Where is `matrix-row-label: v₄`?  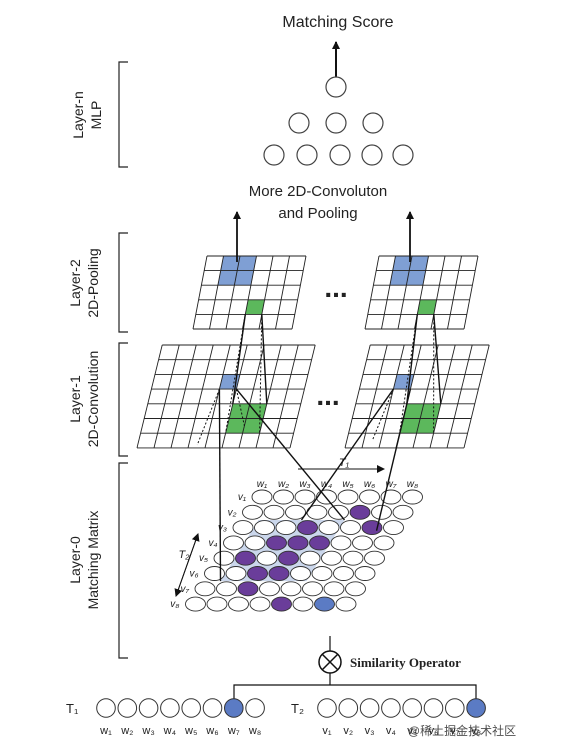
matrix-row-label: v₄ is located at coordinates (212, 543).